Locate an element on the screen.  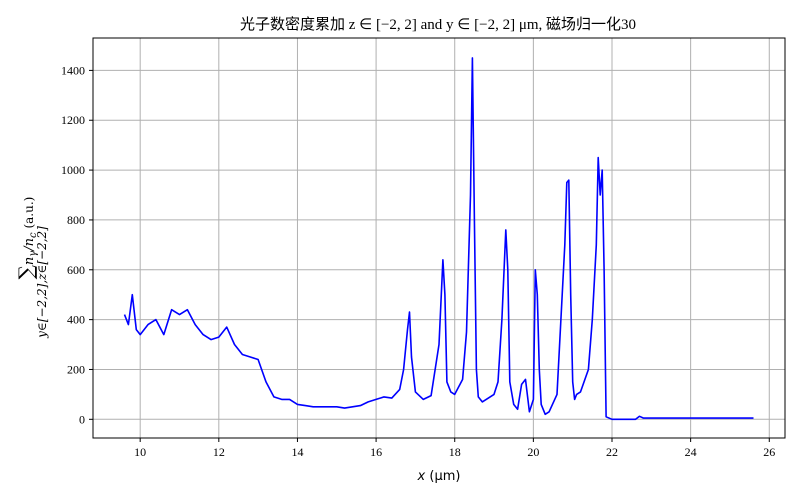
x-axis-label: x (μm) is located at coordinates (439, 476).